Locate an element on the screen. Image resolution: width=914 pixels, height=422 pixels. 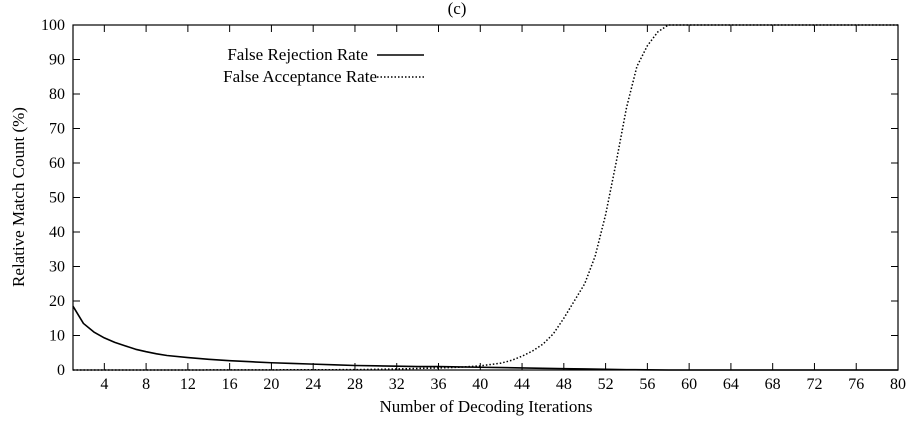
chart-title: (c) is located at coordinates (457, 9).